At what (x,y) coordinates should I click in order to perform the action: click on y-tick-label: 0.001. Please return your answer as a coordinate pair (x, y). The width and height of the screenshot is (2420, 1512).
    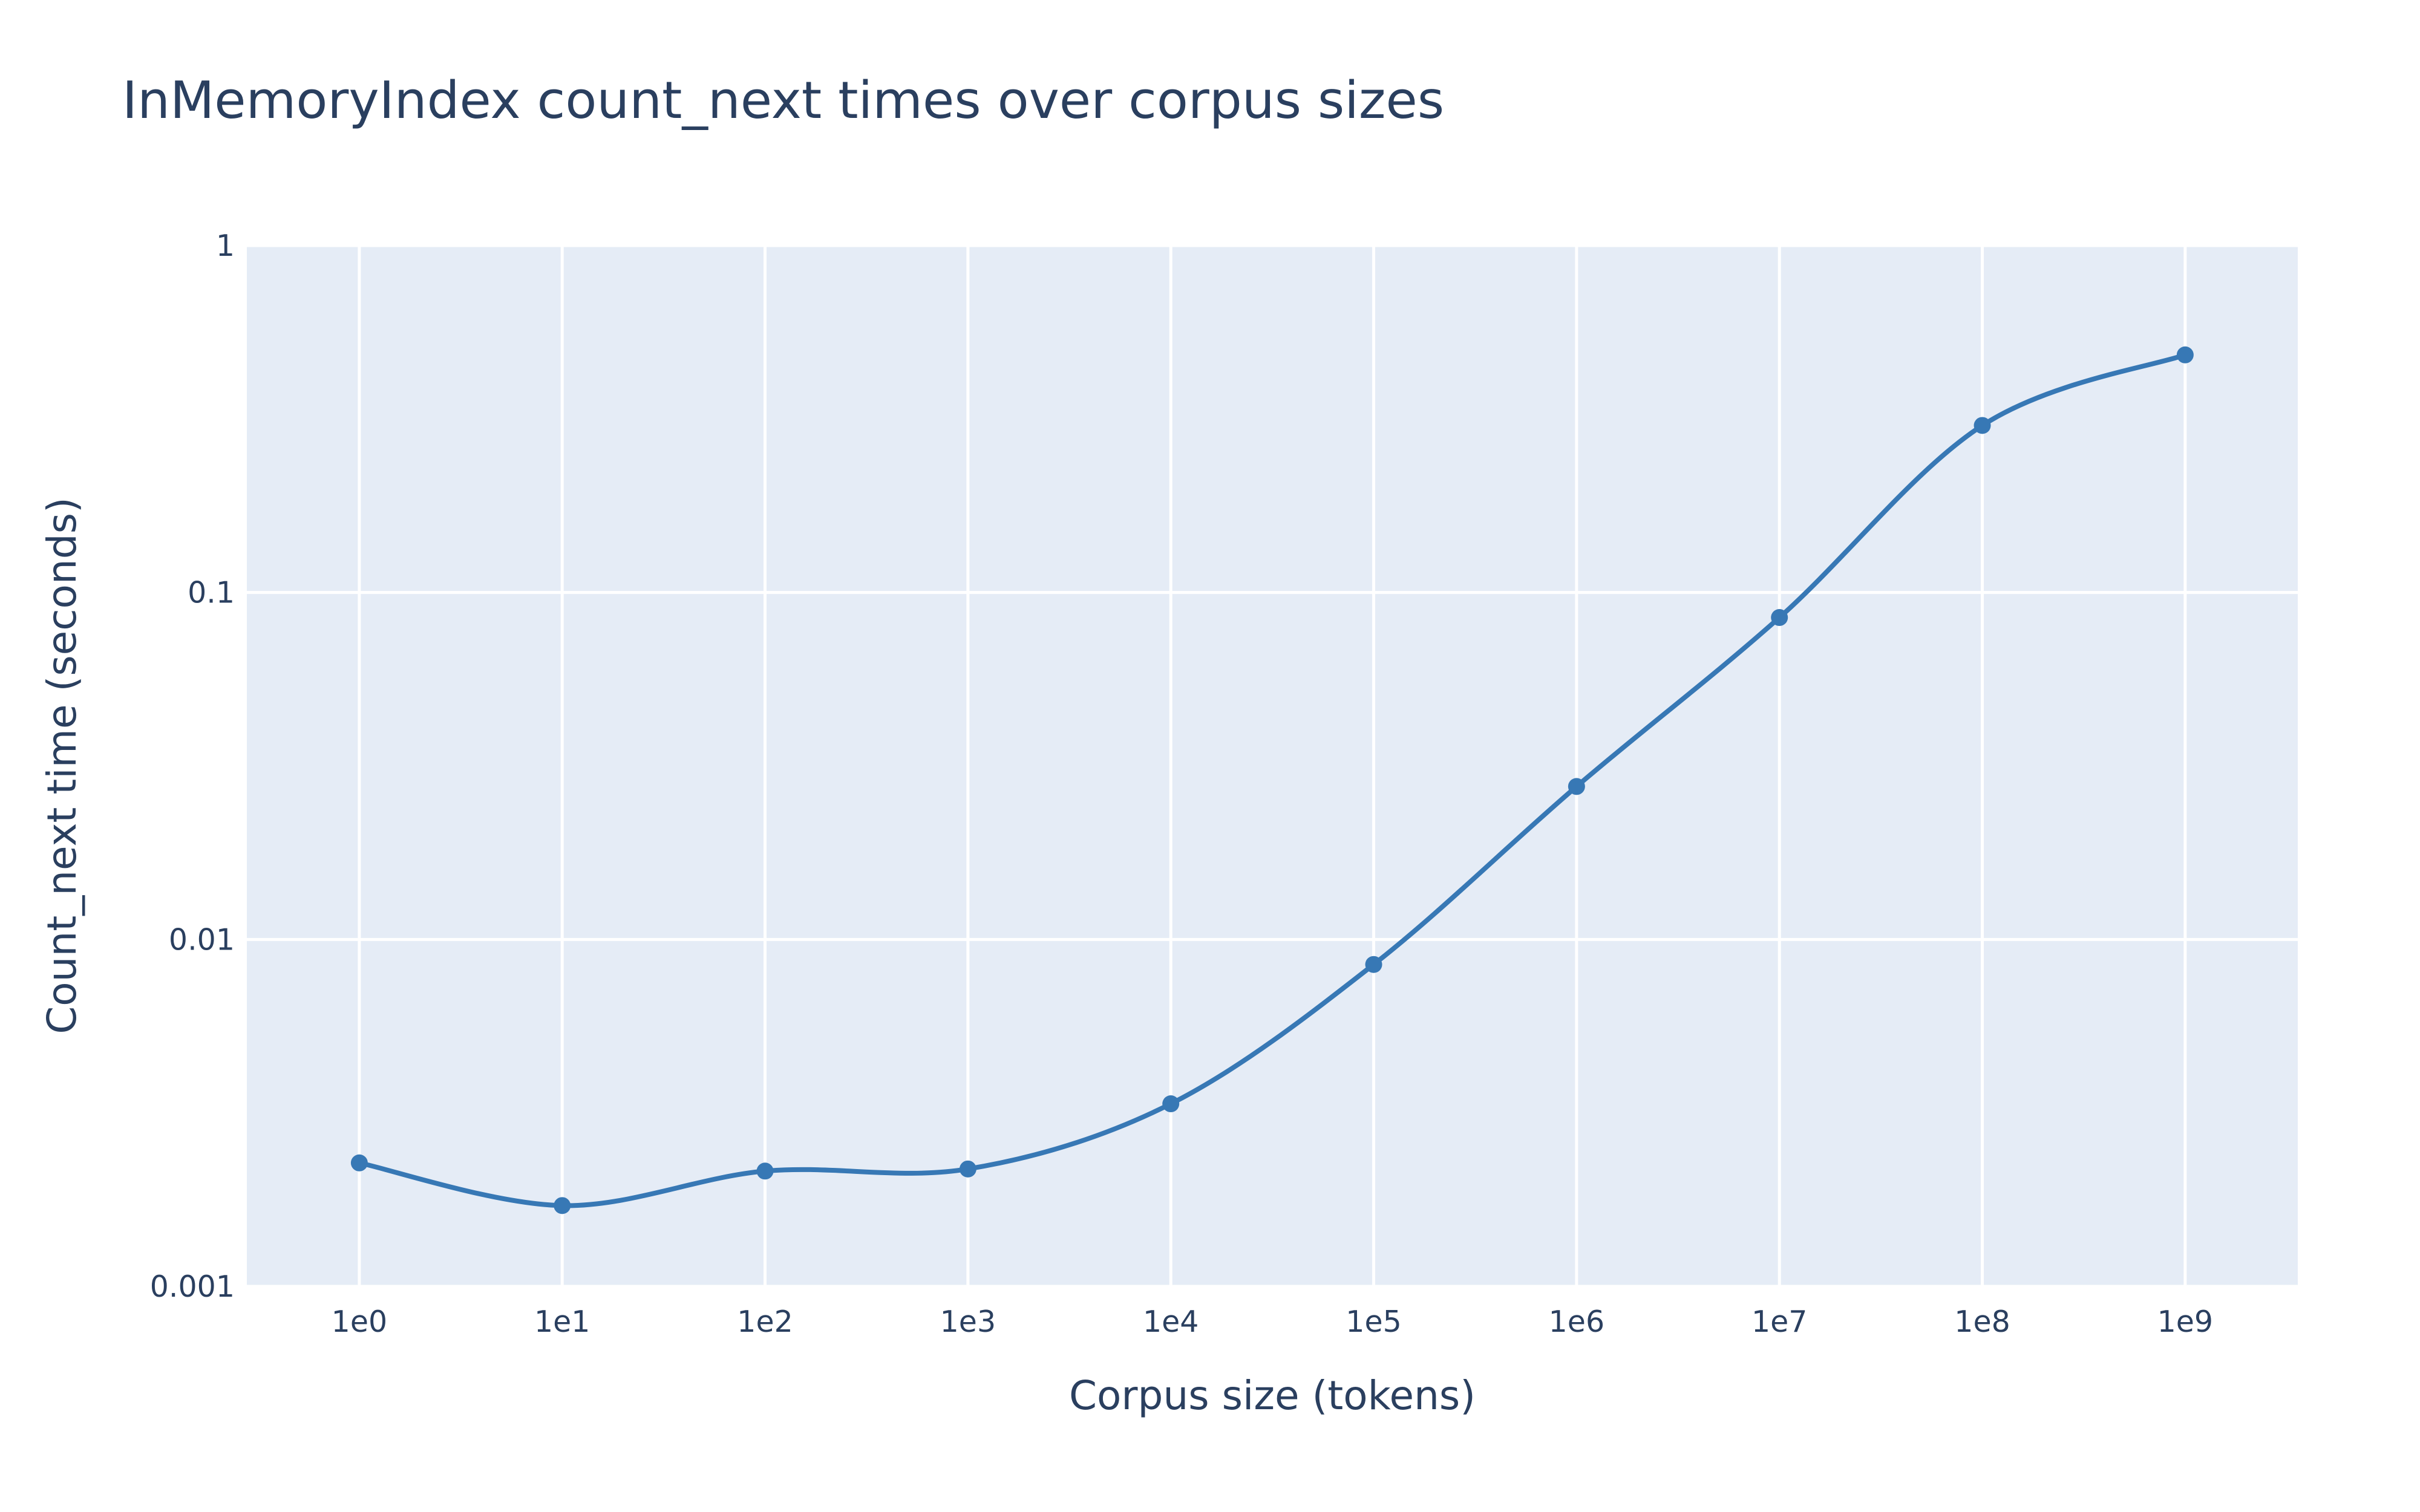
    Looking at the image, I should click on (192, 1286).